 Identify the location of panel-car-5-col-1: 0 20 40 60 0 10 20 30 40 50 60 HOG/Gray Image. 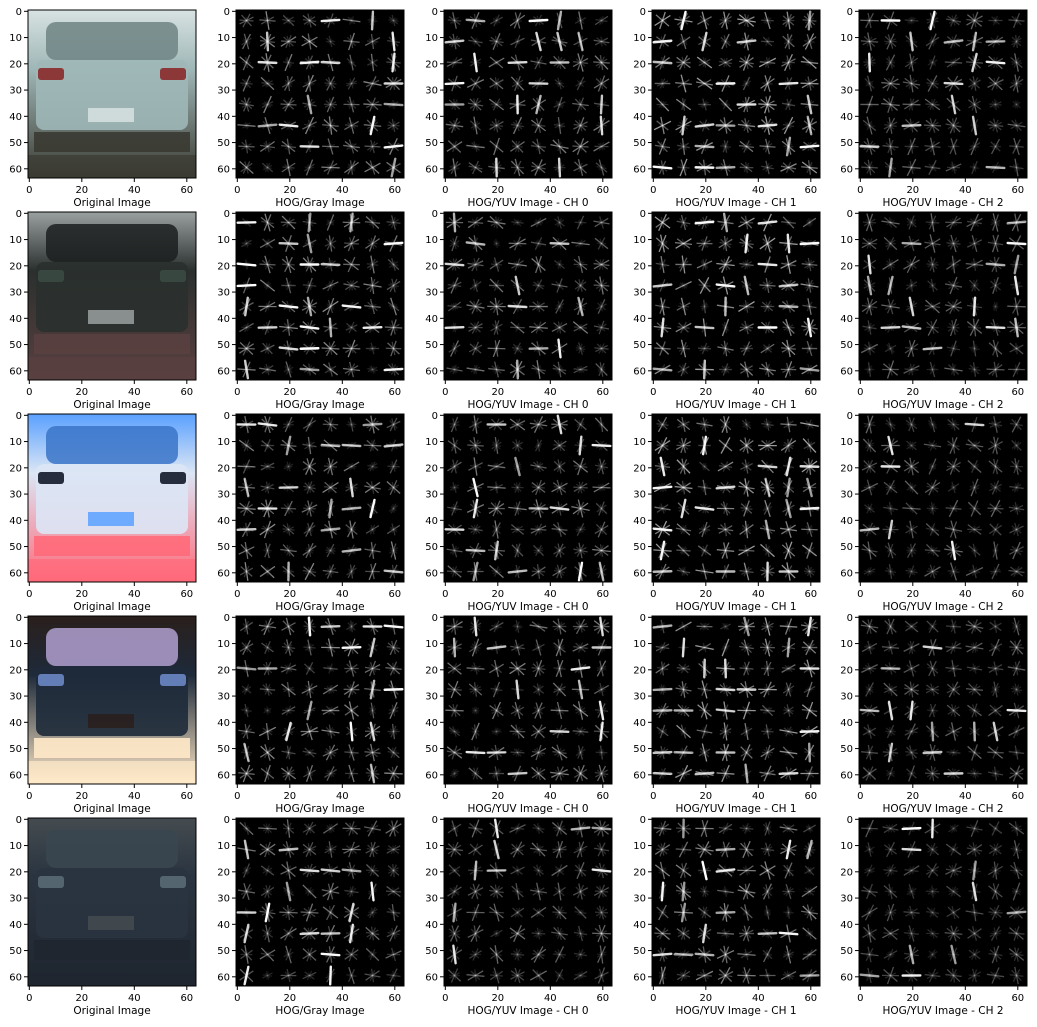
(311, 916).